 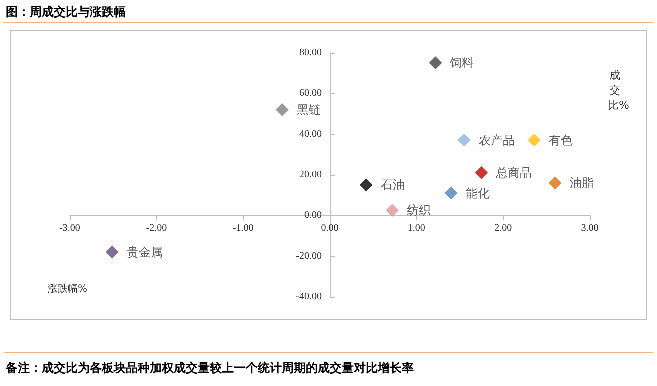 I want to click on y-tick-label: 0.00, so click(x=313, y=216).